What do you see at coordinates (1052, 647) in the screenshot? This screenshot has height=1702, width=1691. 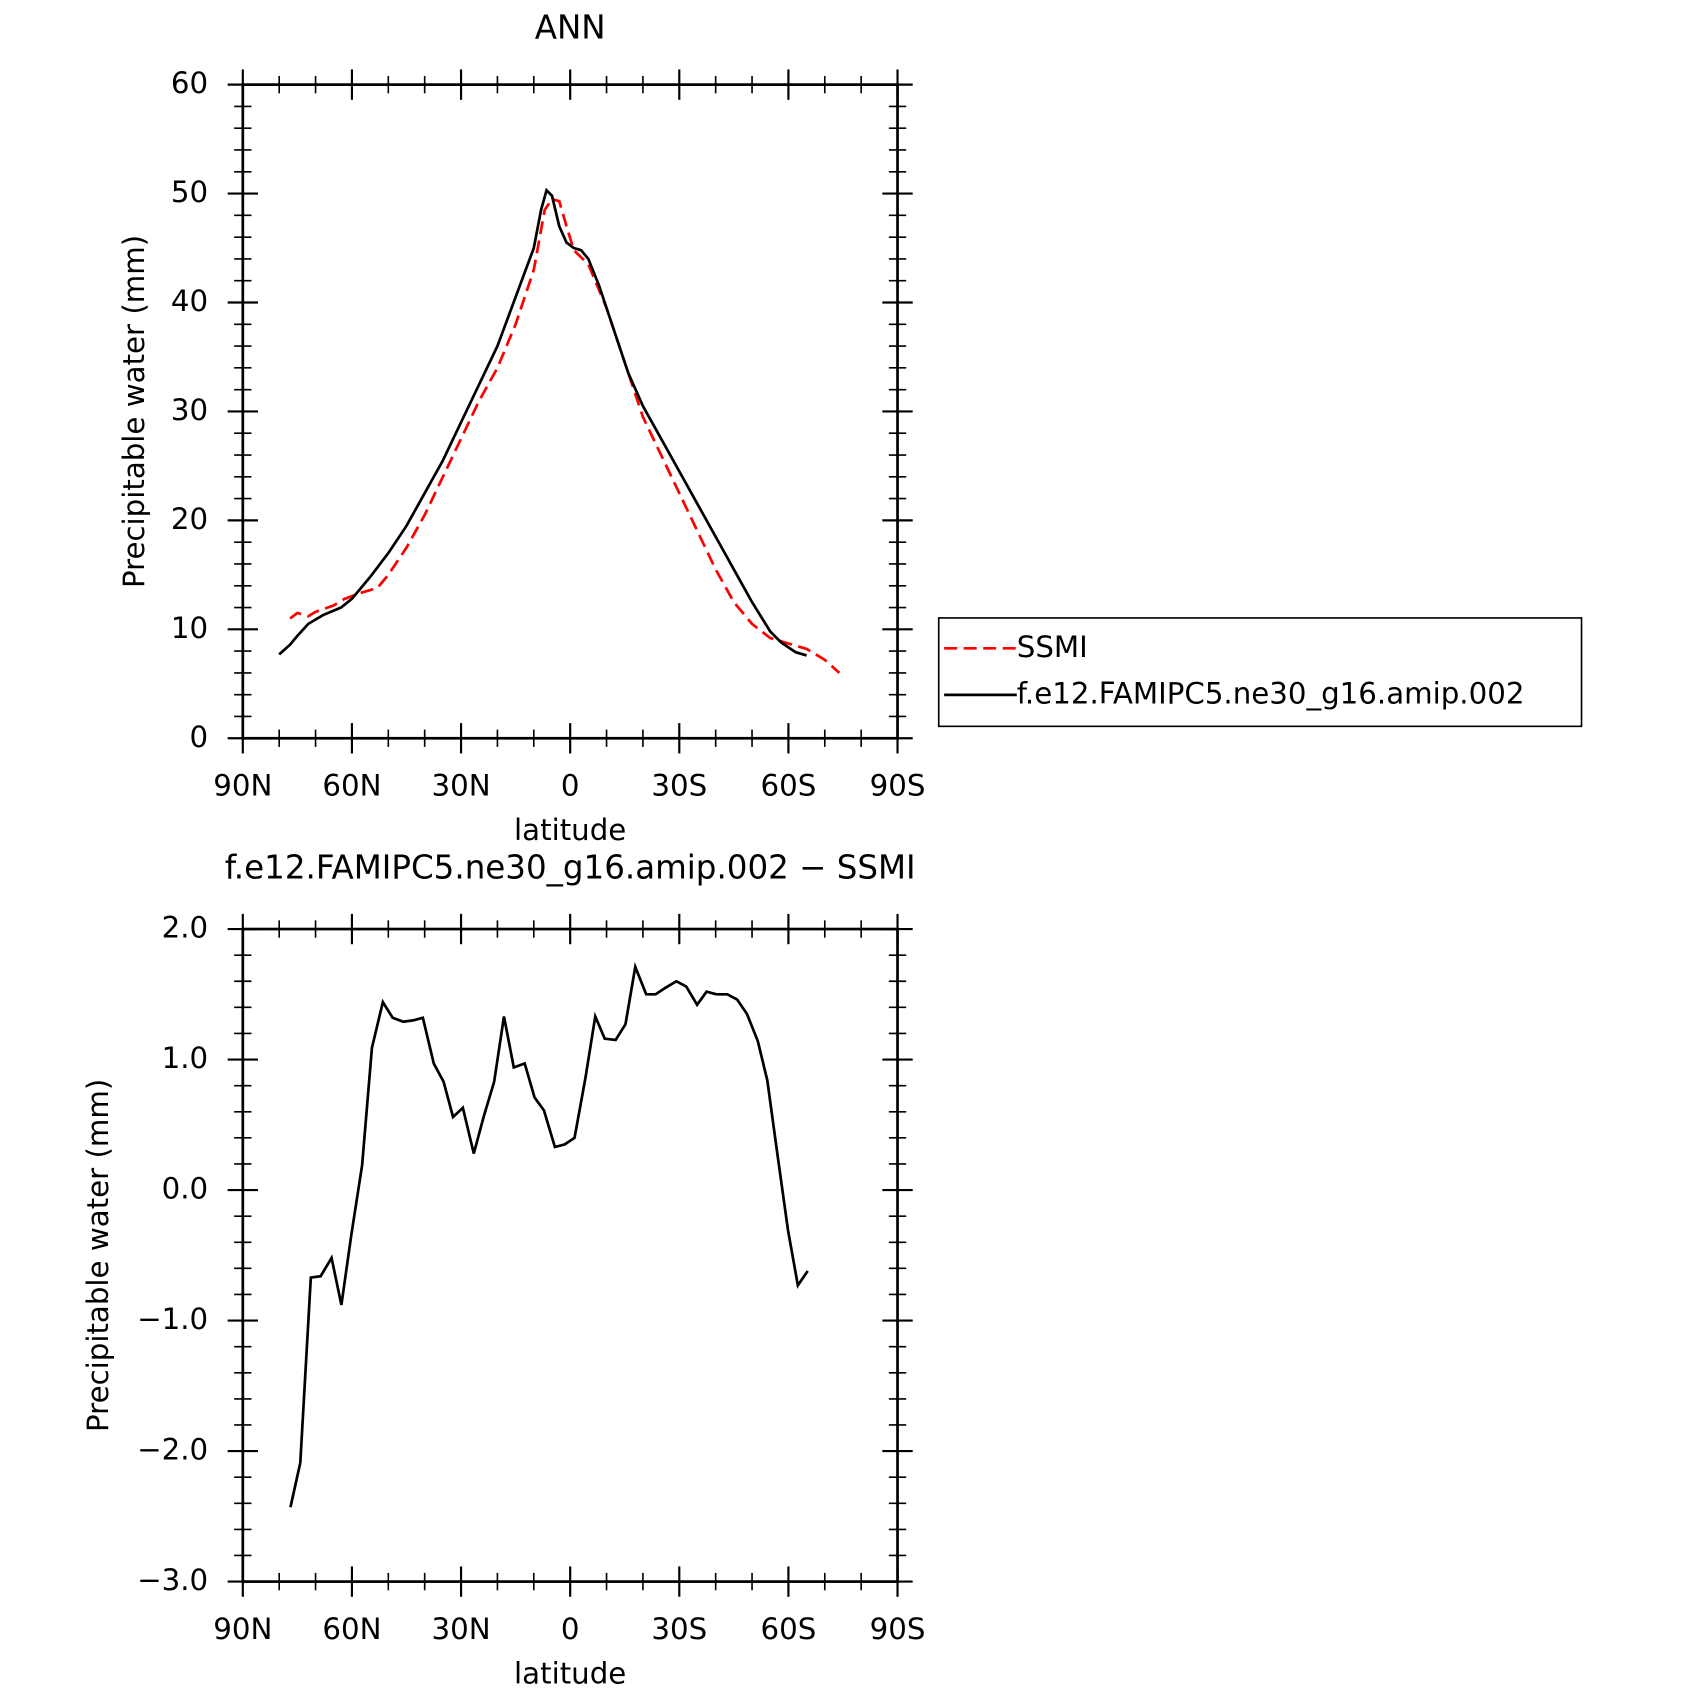 I see `legend-label: SSMI` at bounding box center [1052, 647].